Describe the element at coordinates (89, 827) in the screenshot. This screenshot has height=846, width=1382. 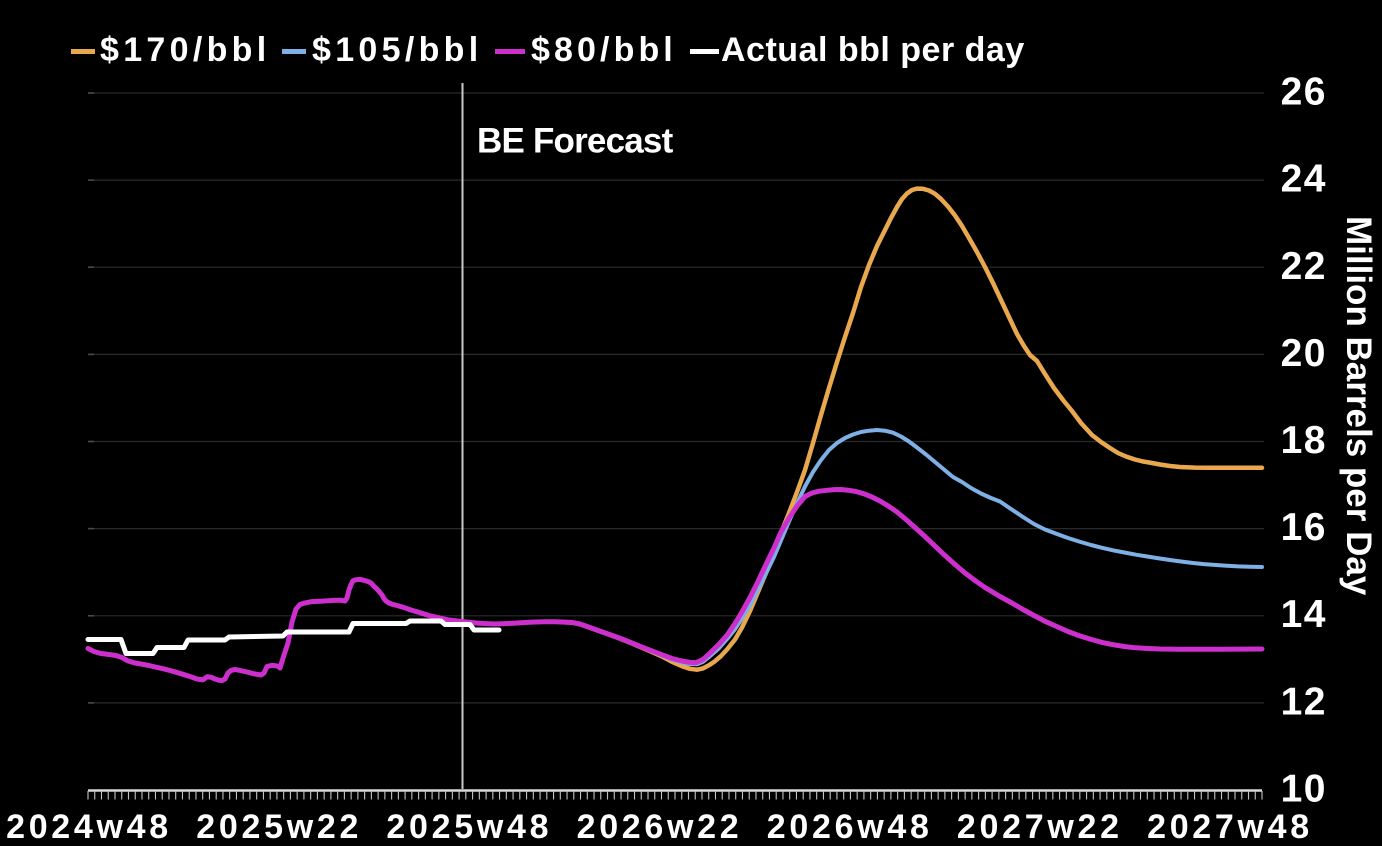
I see `svg-text: 2024w48` at that location.